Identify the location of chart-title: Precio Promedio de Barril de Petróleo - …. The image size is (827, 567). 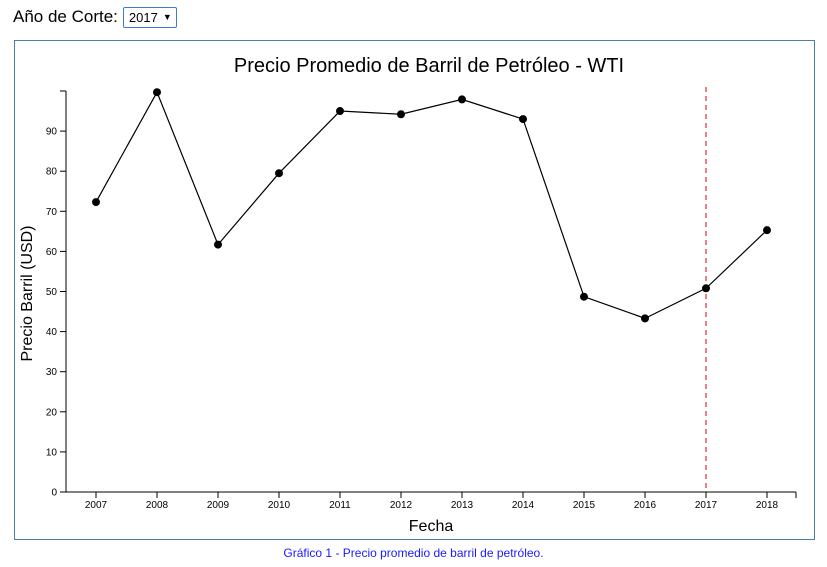
(429, 66).